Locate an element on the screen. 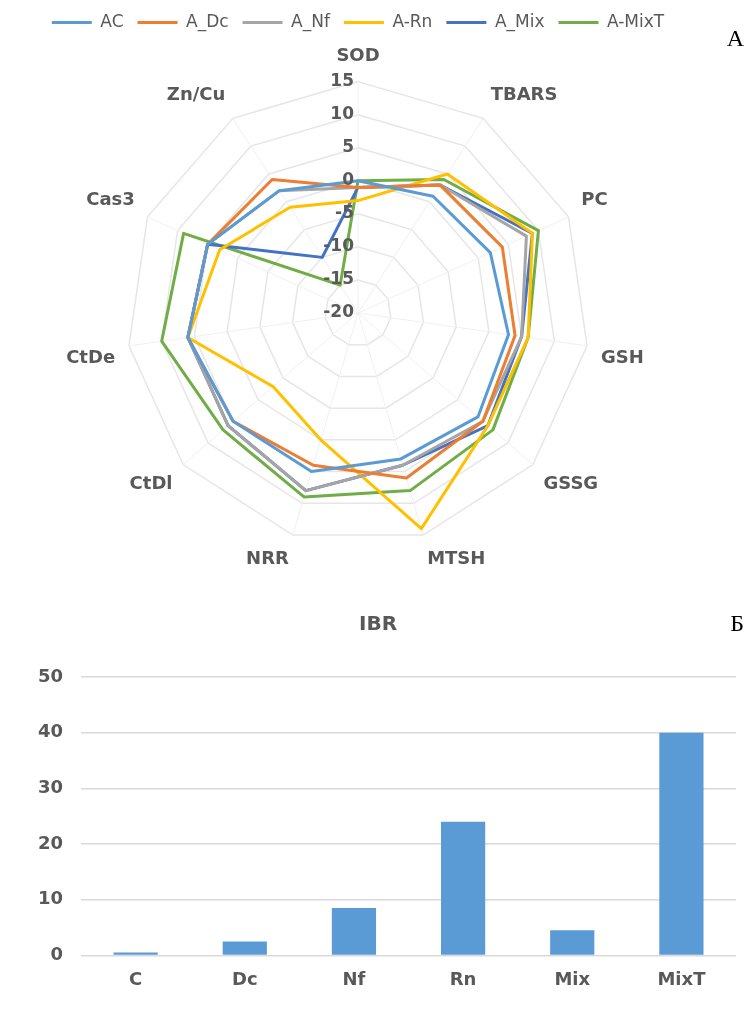 This screenshot has height=1020, width=756. y-tick-label: 5 is located at coordinates (348, 146).